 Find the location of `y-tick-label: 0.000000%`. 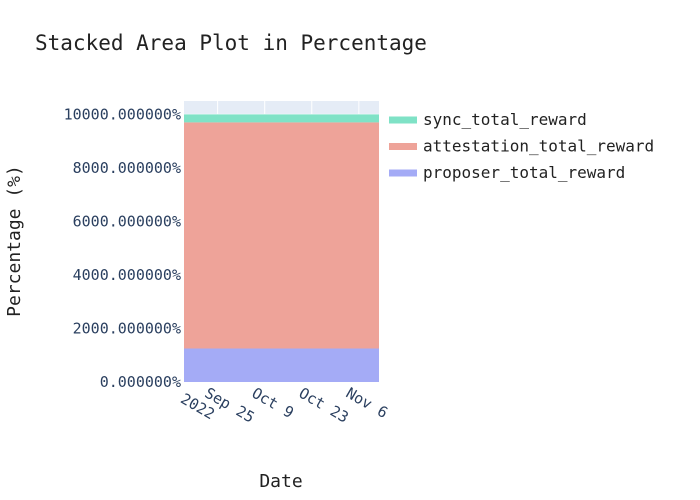

y-tick-label: 0.000000% is located at coordinates (140, 382).